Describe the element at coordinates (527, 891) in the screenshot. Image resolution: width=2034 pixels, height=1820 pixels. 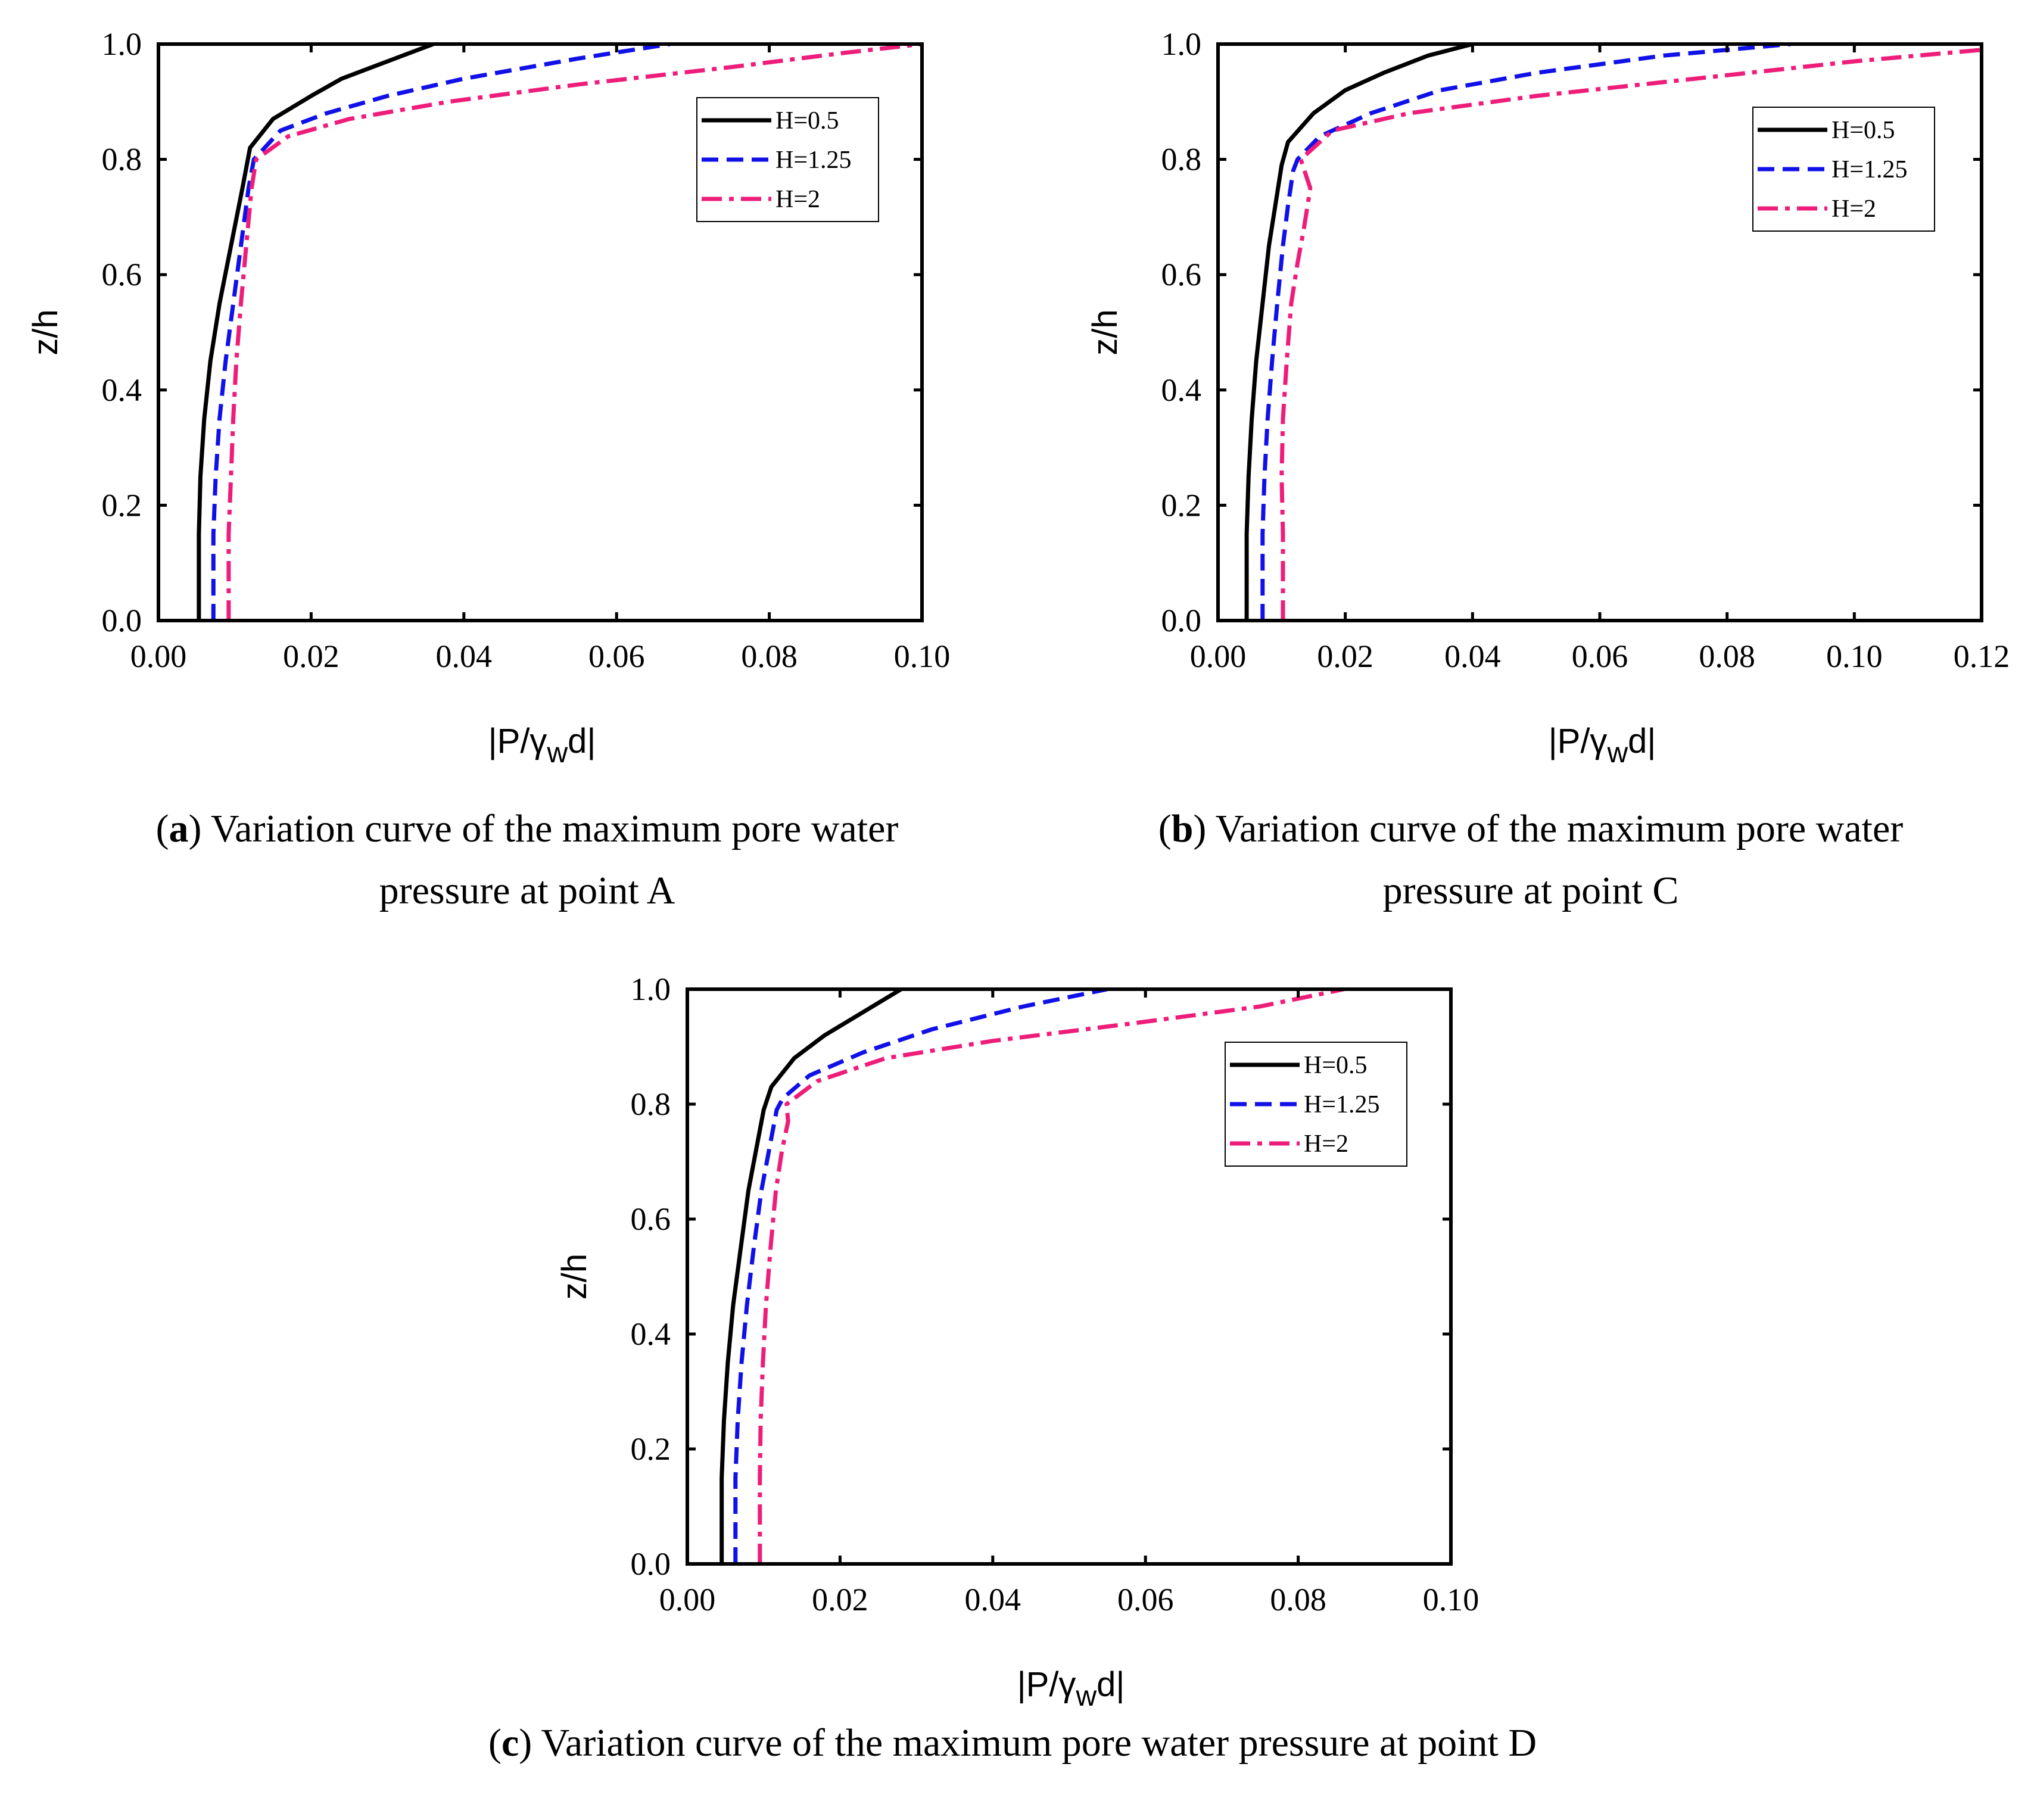
I see `caption-a-line2: pressure at point A` at that location.